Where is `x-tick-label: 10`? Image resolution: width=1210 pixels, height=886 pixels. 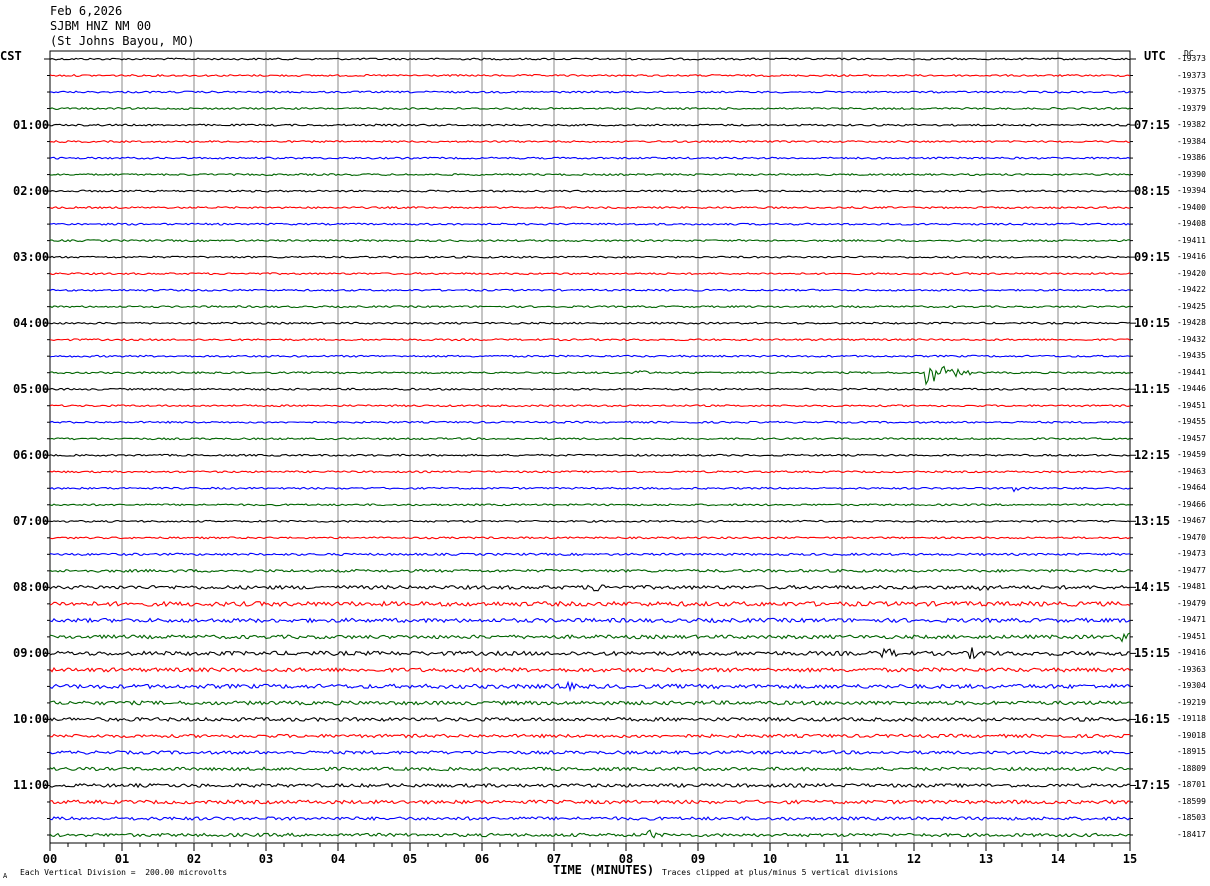
x-tick-label: 10 is located at coordinates (770, 859).